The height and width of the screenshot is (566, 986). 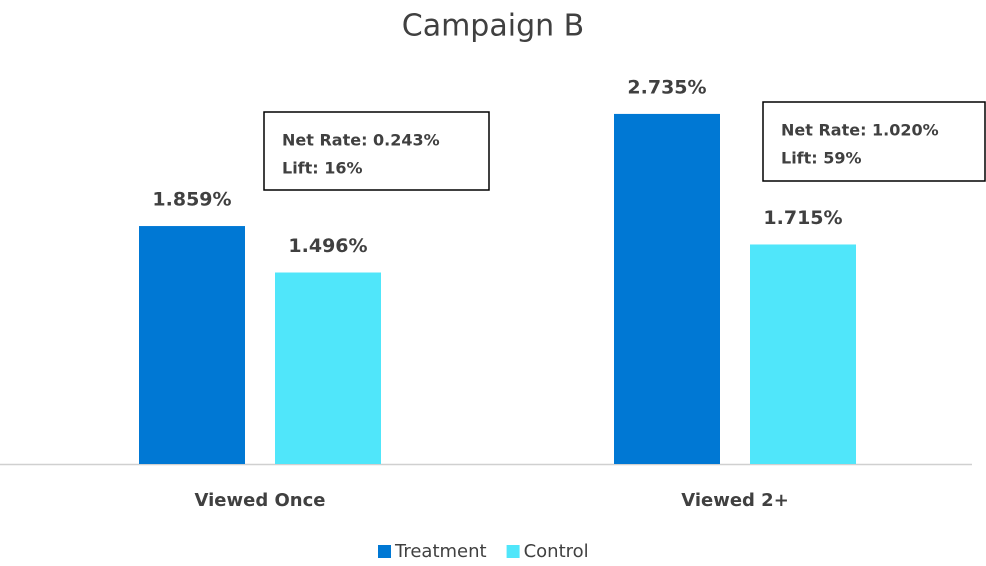 What do you see at coordinates (440, 551) in the screenshot?
I see `legend-label: Treatment` at bounding box center [440, 551].